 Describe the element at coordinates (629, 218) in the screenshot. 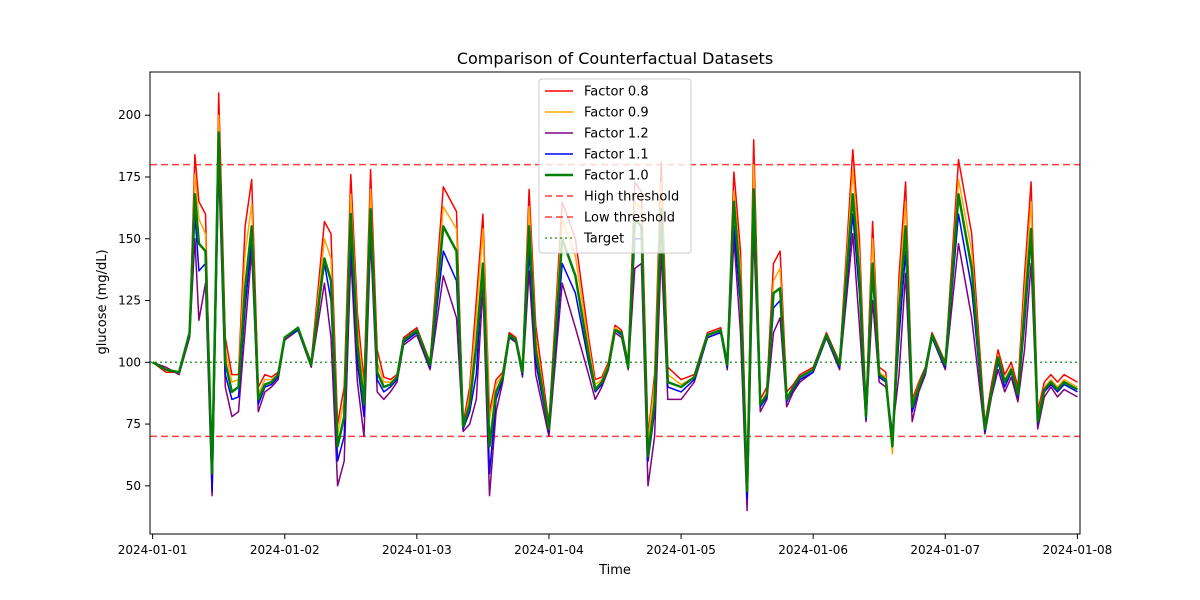

I see `legend-label: Low threshold` at that location.